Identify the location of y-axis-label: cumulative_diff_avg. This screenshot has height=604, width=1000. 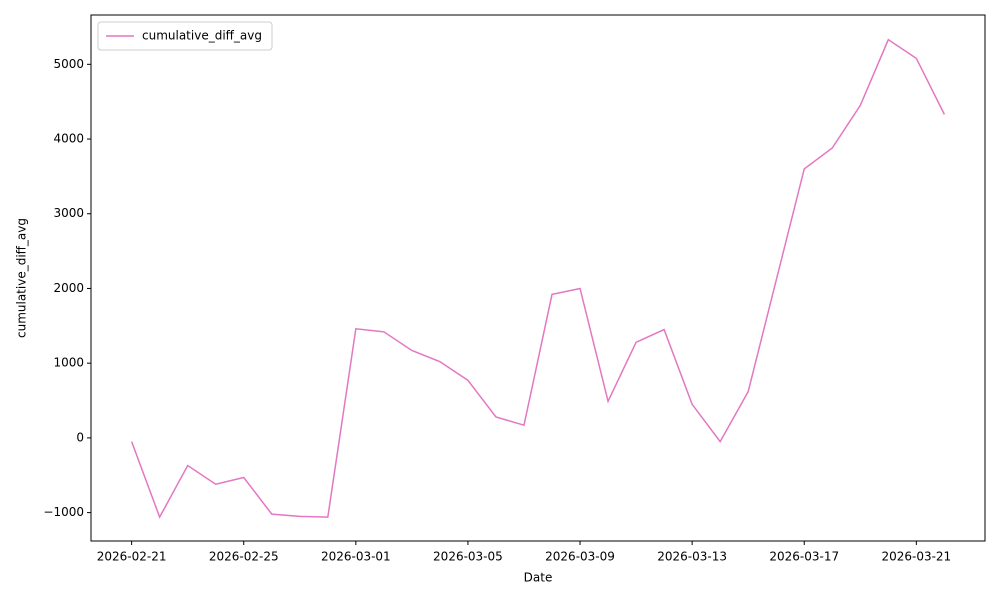
(22, 278).